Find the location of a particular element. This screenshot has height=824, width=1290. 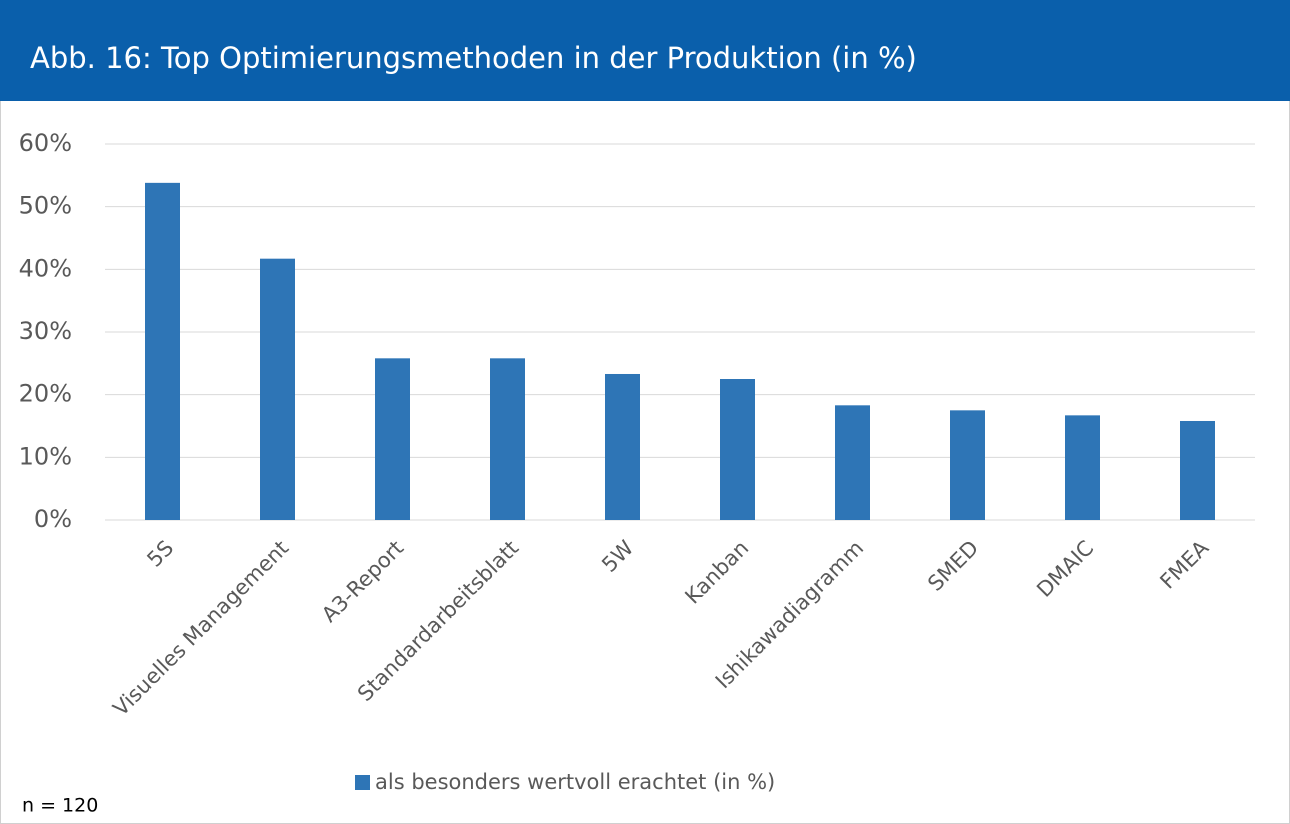

legend-label: als besonders wertvoll erachtet (in %) is located at coordinates (575, 782).